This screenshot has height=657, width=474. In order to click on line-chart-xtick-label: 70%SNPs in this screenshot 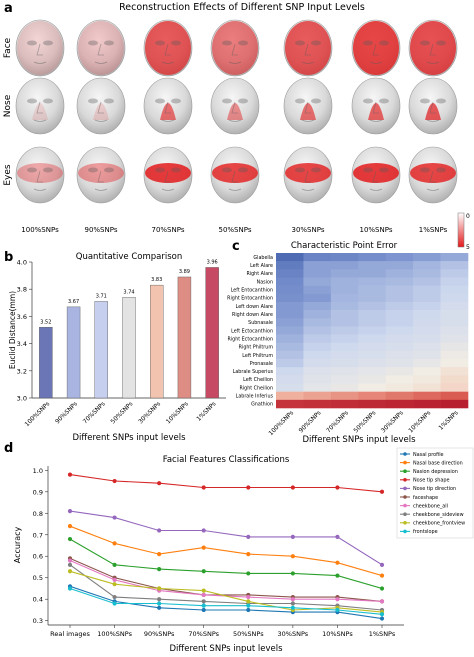, I will do `click(203, 634)`.